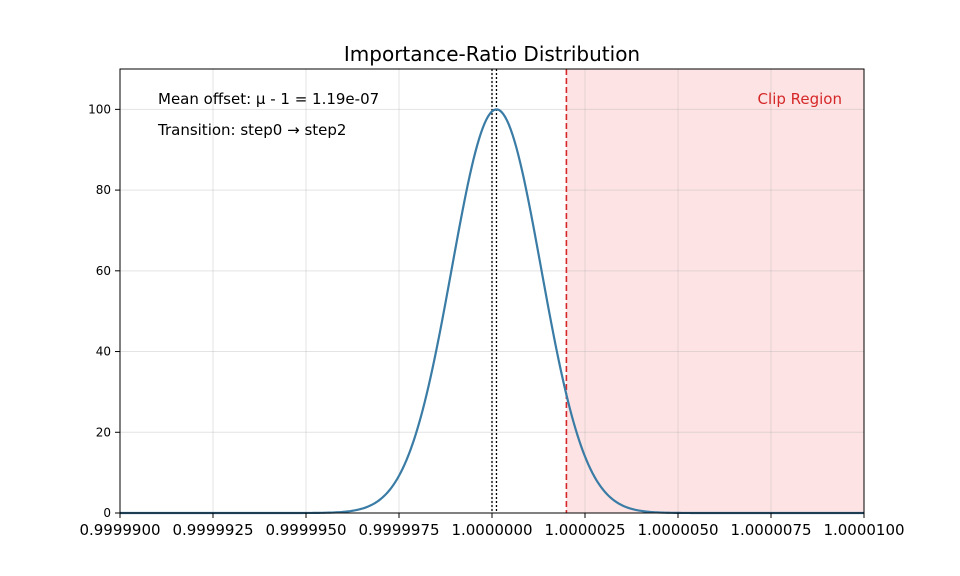 The height and width of the screenshot is (576, 960). What do you see at coordinates (398, 530) in the screenshot?
I see `x-tick-label: 0.9999975` at bounding box center [398, 530].